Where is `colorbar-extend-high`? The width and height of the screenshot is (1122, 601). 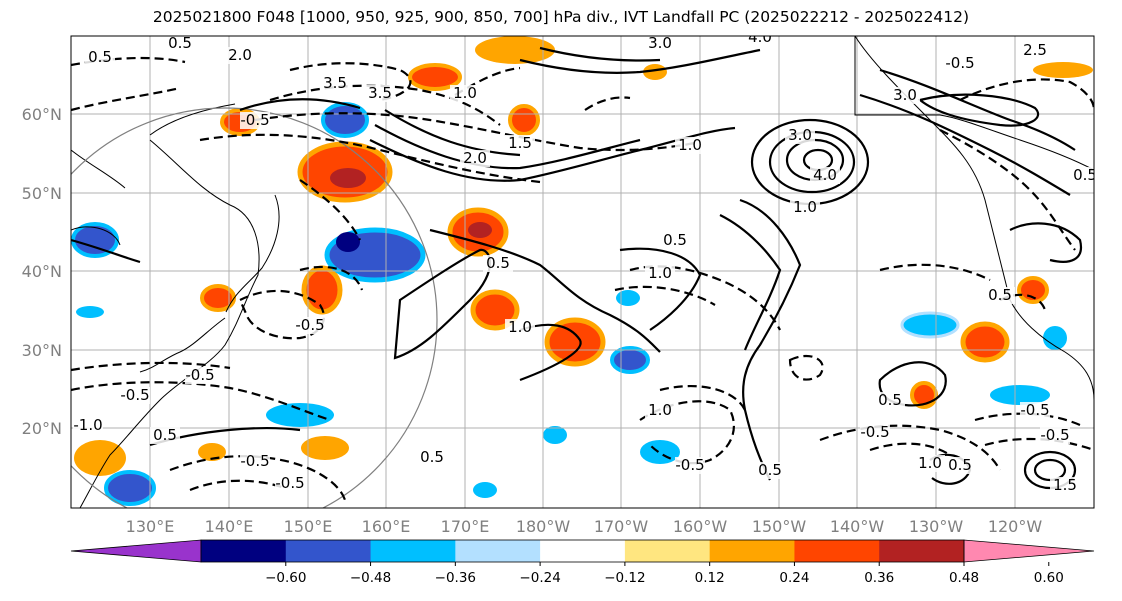 colorbar-extend-high is located at coordinates (1029, 551).